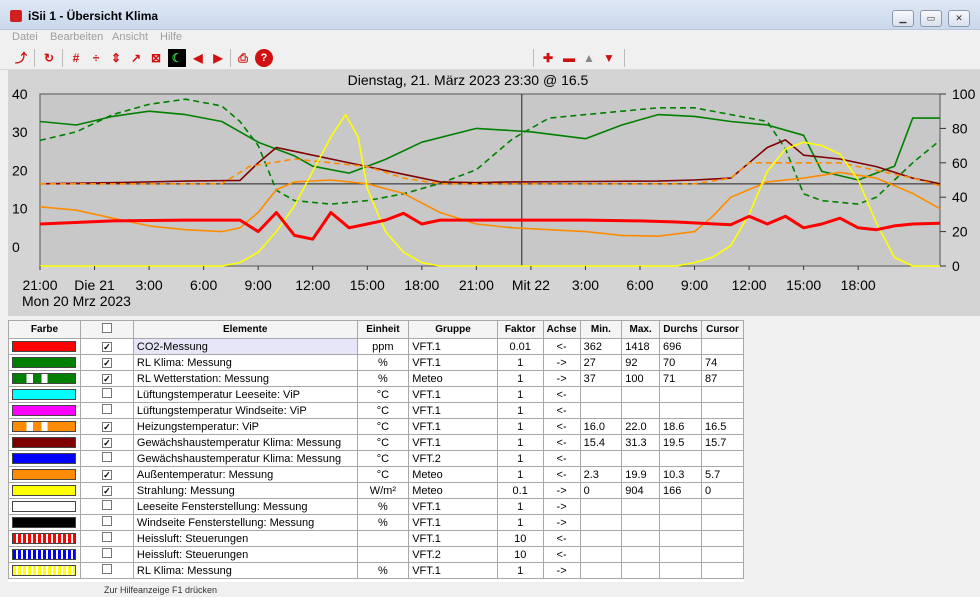  I want to click on grid-icon: #, so click(76, 58).